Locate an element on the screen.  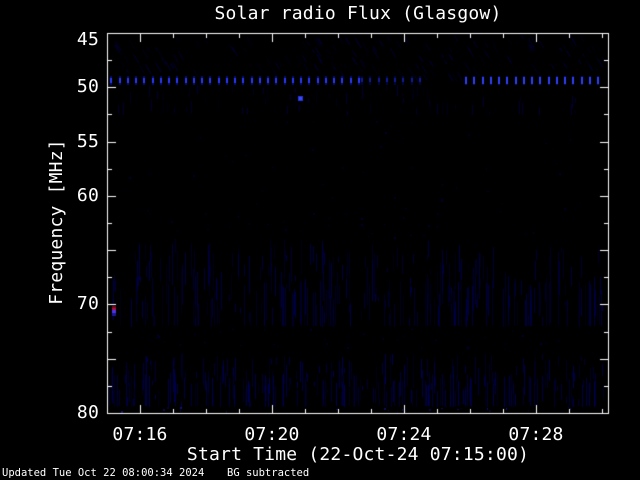
x-tick-label: 07:20 is located at coordinates (272, 434).